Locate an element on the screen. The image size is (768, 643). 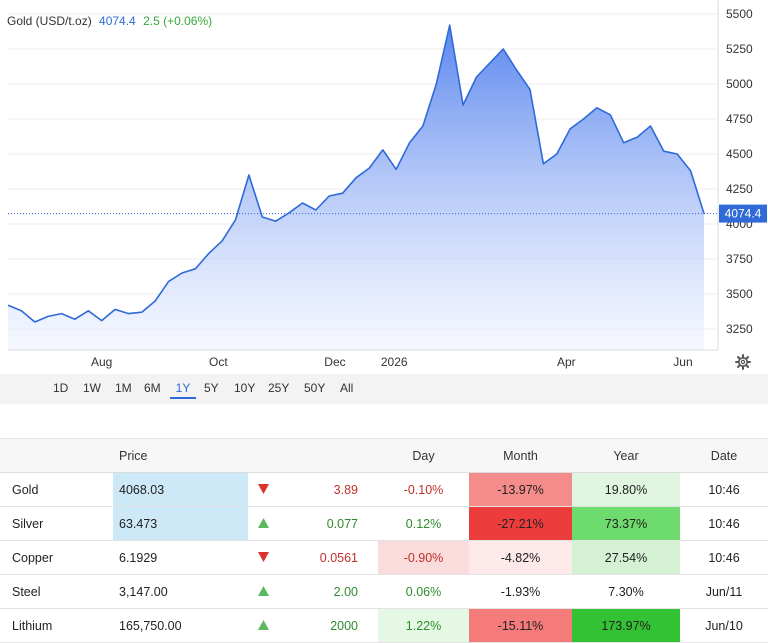
row-price: 6.1929 is located at coordinates (180, 557).